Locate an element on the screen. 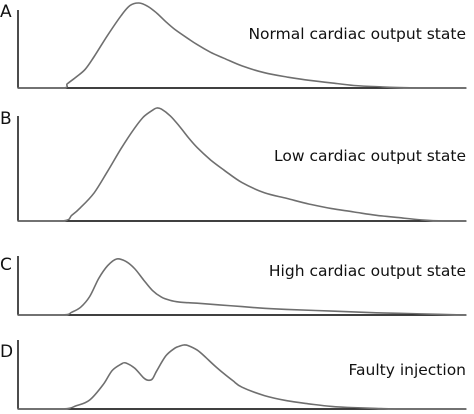 The height and width of the screenshot is (414, 474). panel-a-letter: A is located at coordinates (6, 12).